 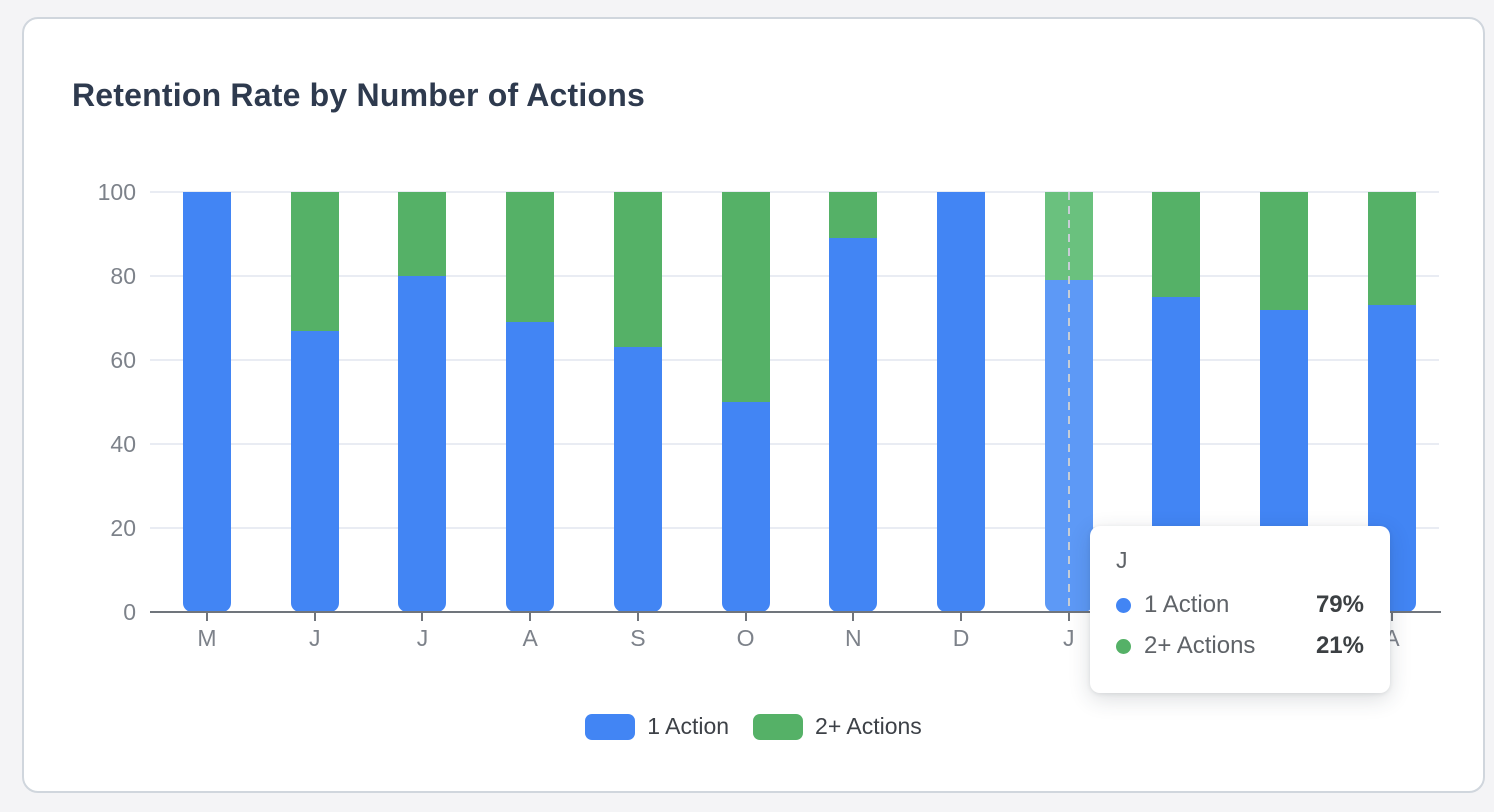 I want to click on legend-item-2-actions: 2+ Actions, so click(x=837, y=726).